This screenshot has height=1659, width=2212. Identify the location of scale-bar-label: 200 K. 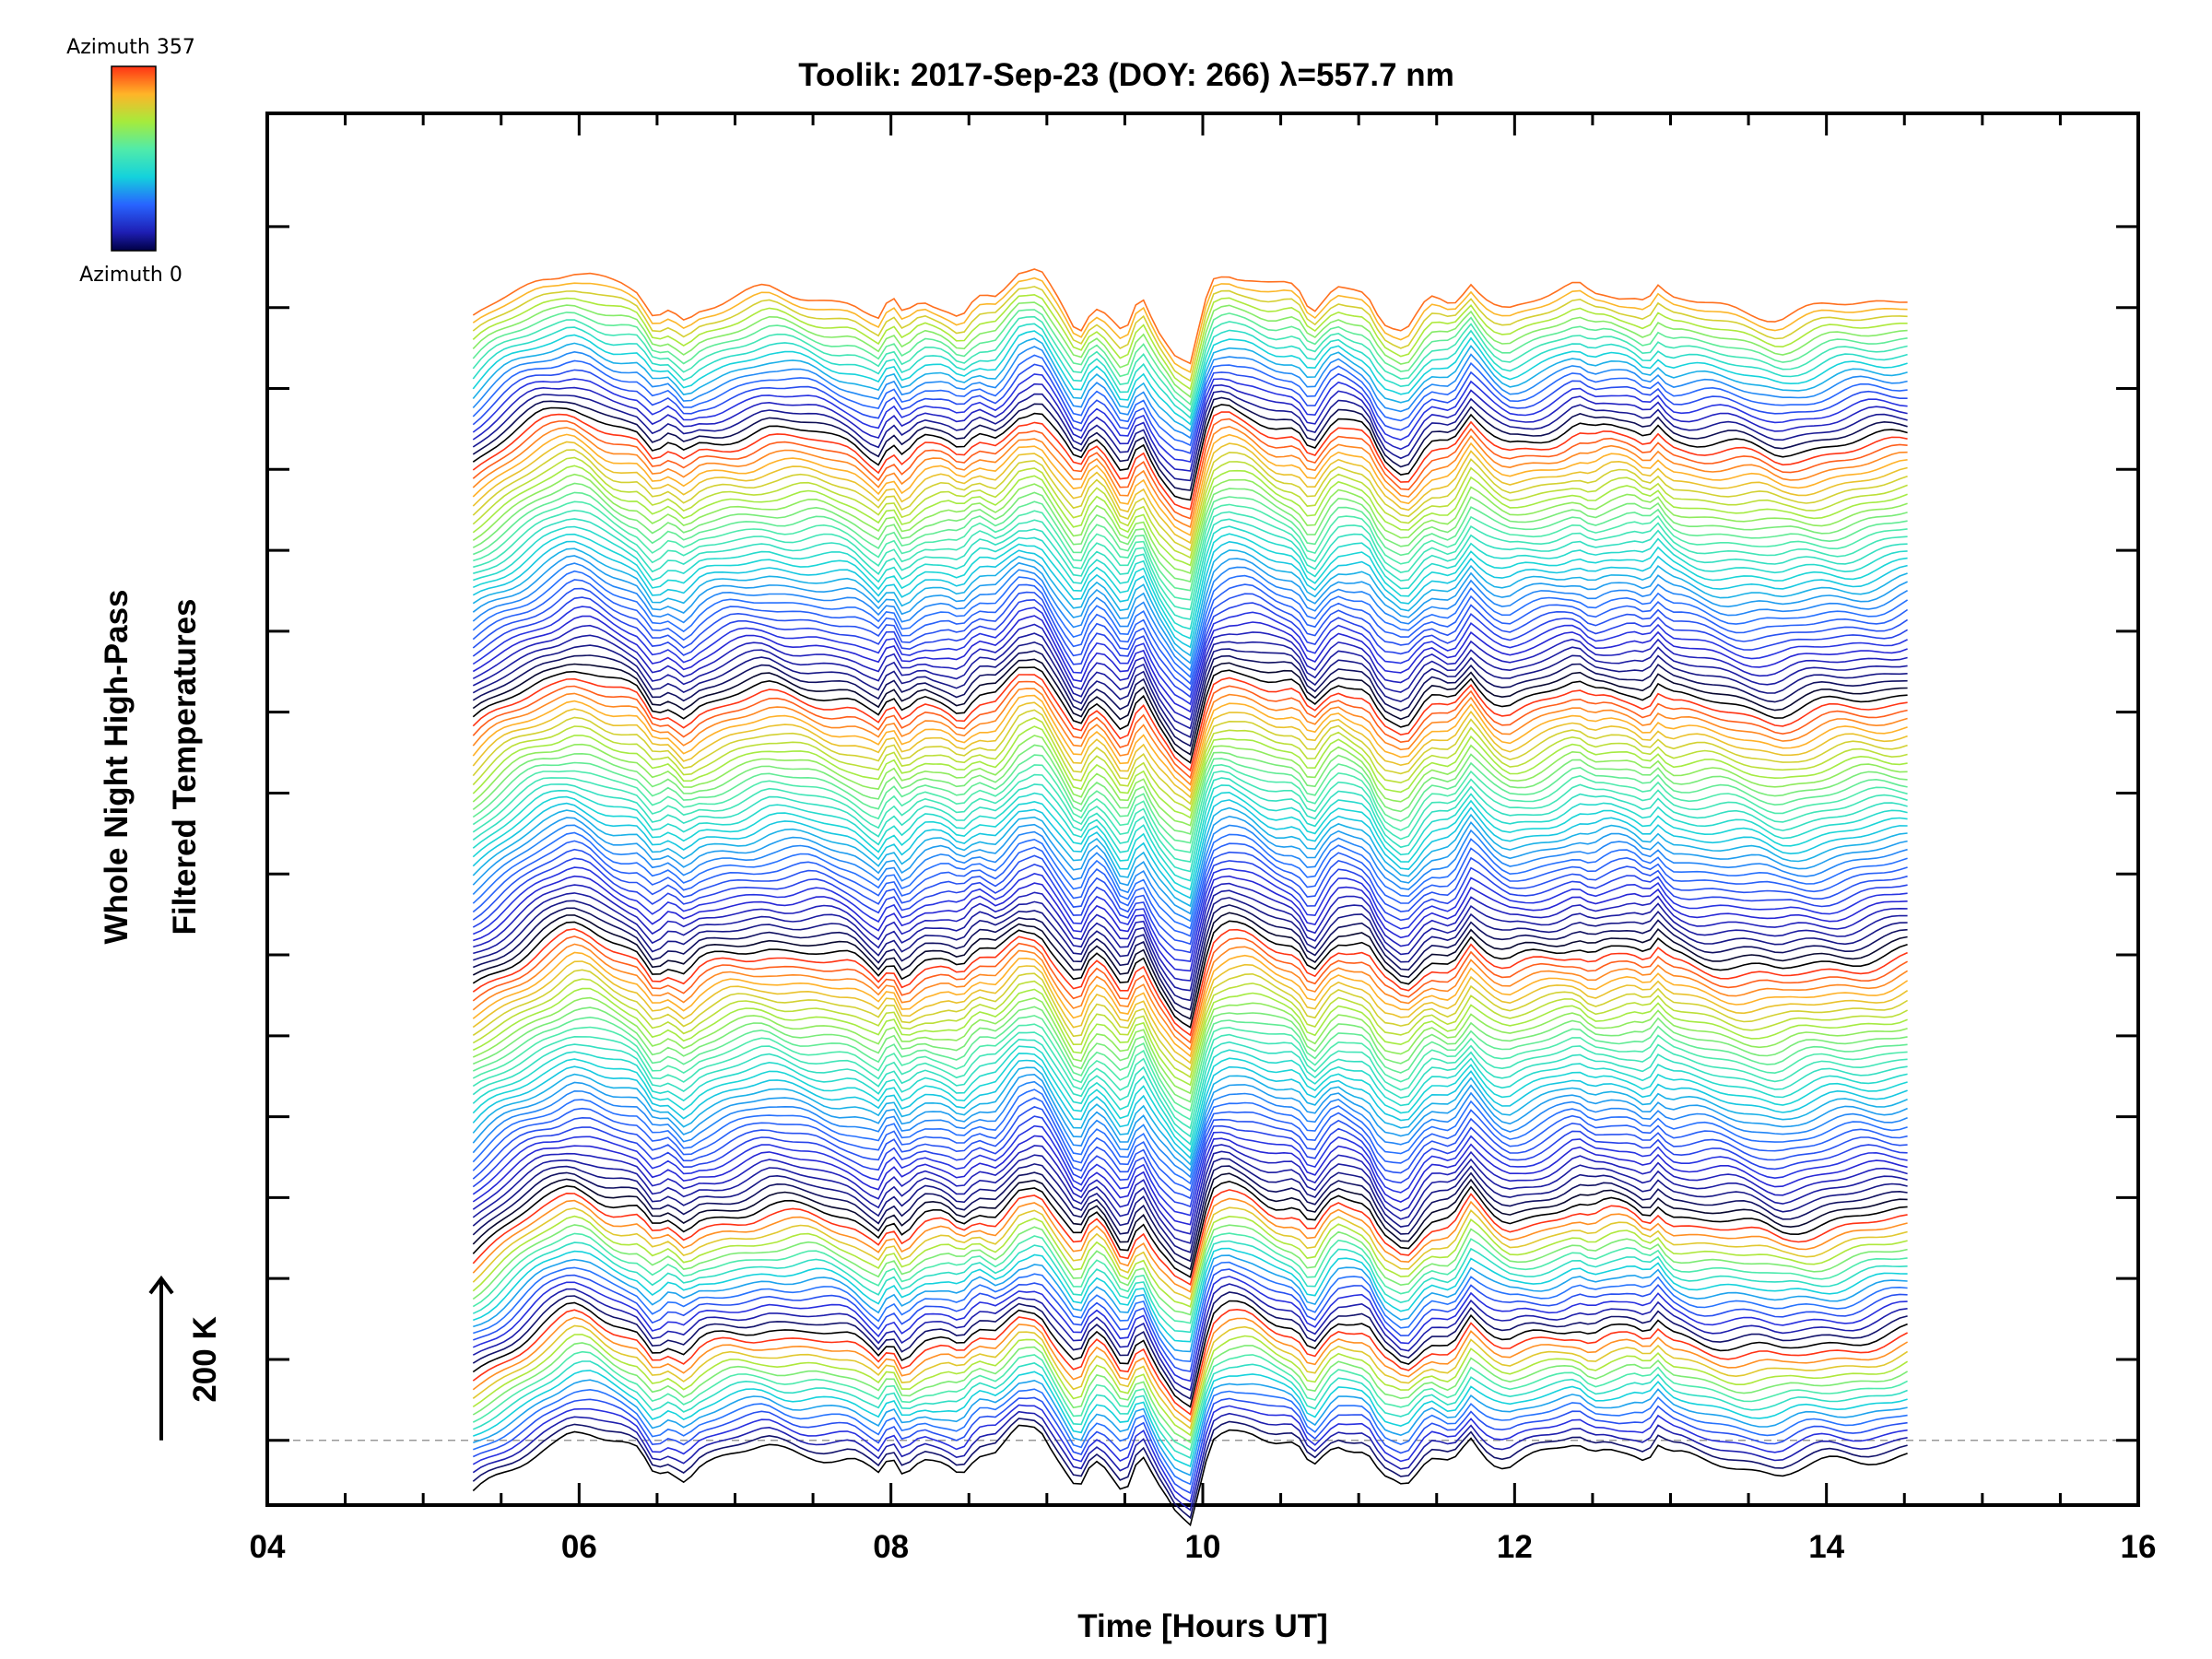
(205, 1359).